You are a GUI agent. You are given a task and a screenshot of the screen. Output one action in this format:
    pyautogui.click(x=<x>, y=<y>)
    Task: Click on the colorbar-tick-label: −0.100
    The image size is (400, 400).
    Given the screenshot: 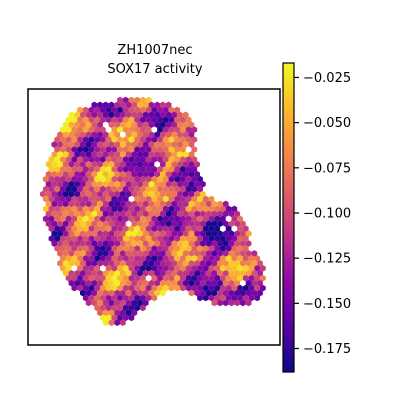 What is the action you would take?
    pyautogui.click(x=327, y=213)
    